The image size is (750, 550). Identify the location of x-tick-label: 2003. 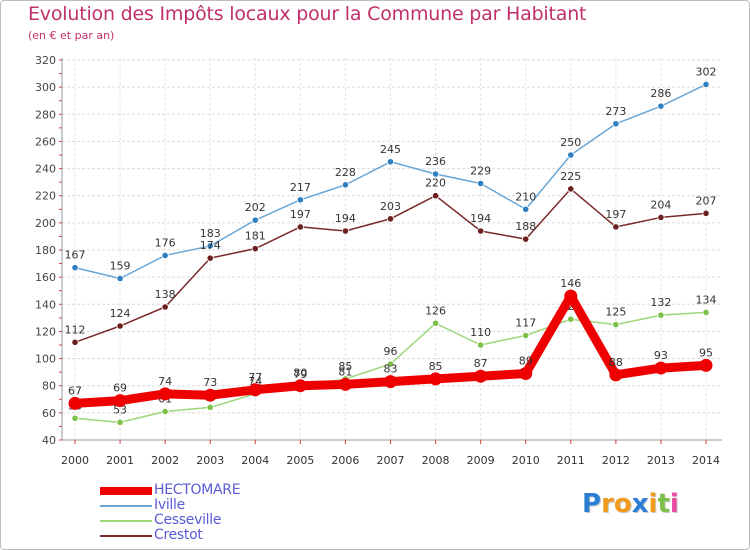
(210, 460).